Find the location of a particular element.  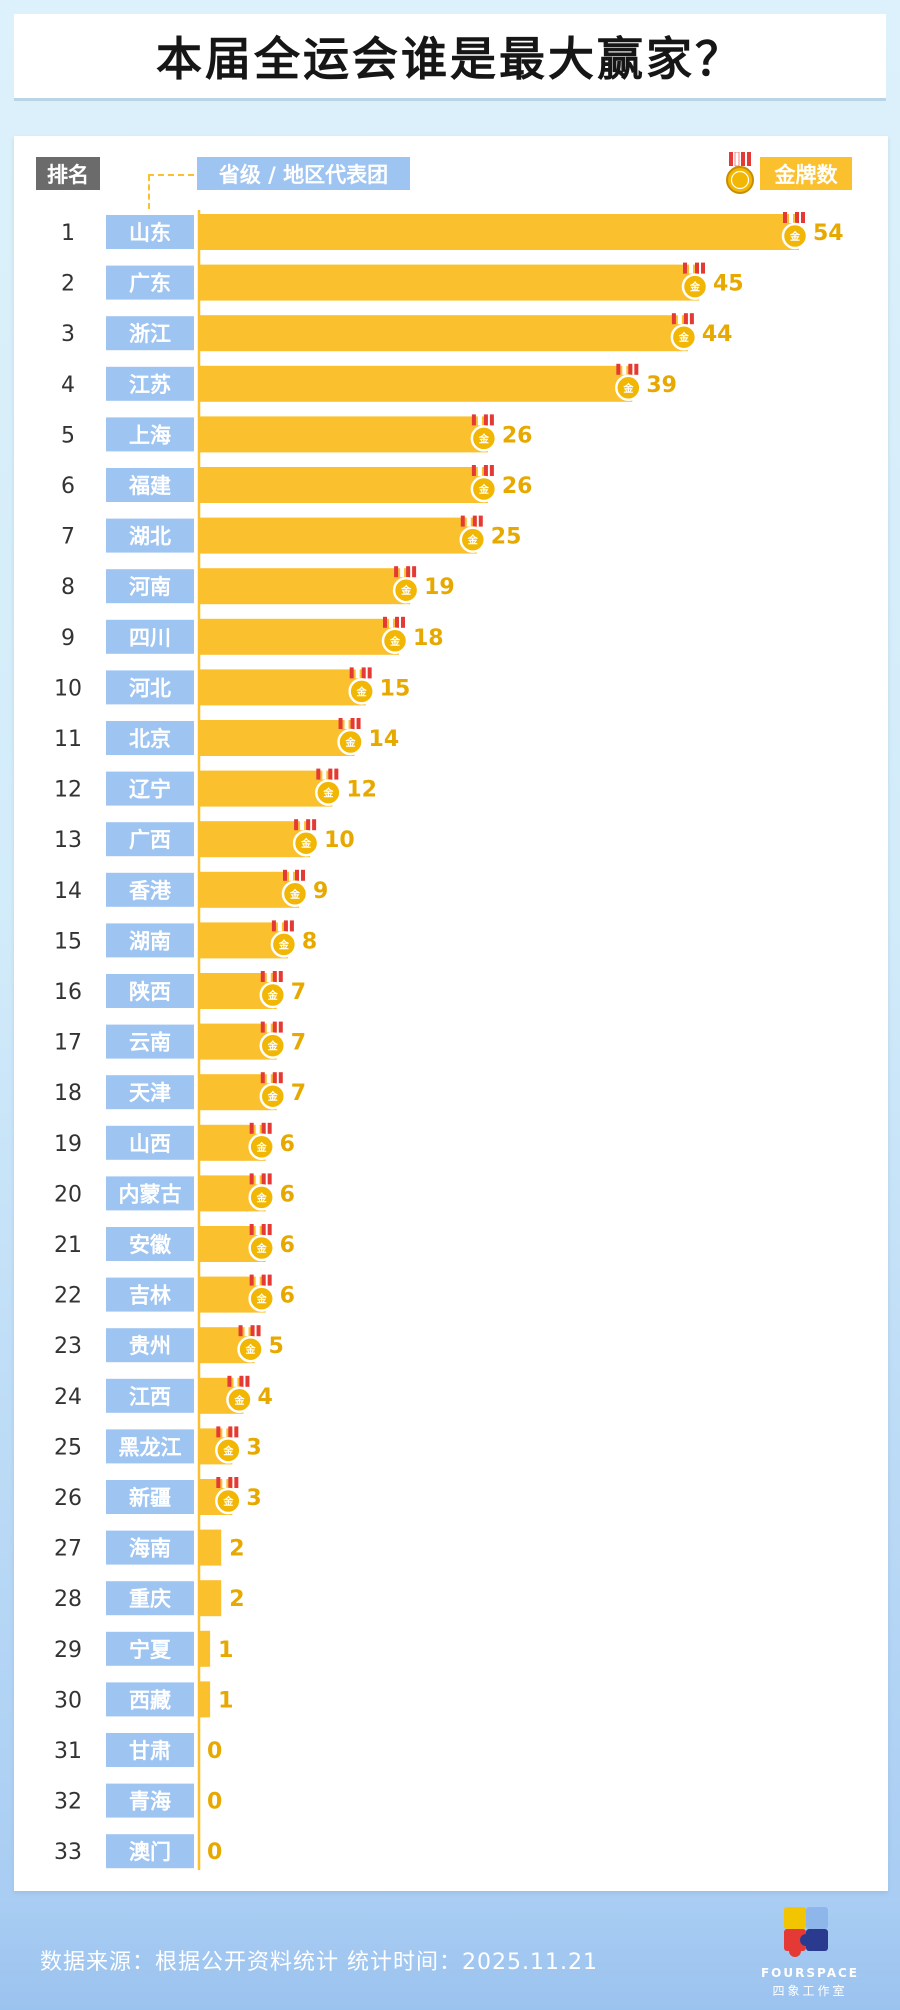

rank-label: 7 is located at coordinates (68, 537).